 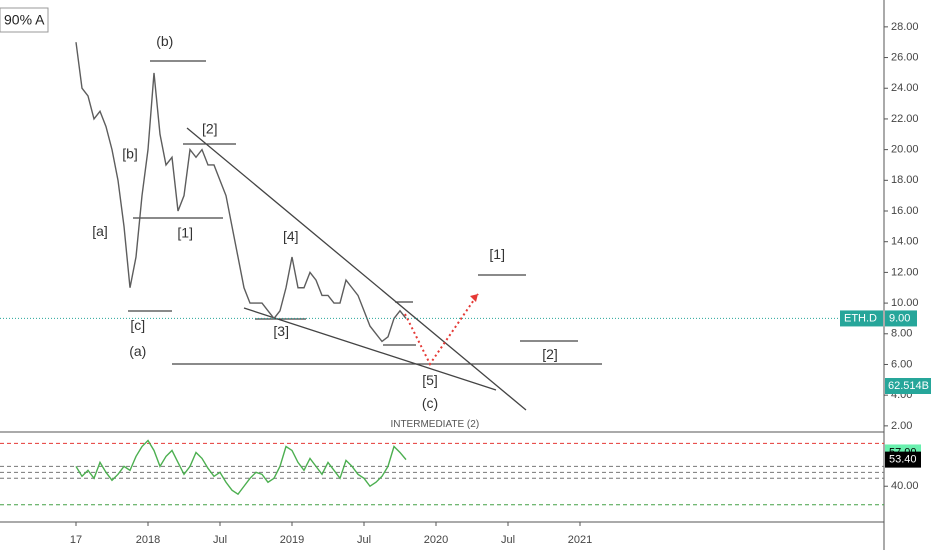 What do you see at coordinates (130, 154) in the screenshot?
I see `wave-label: [b]` at bounding box center [130, 154].